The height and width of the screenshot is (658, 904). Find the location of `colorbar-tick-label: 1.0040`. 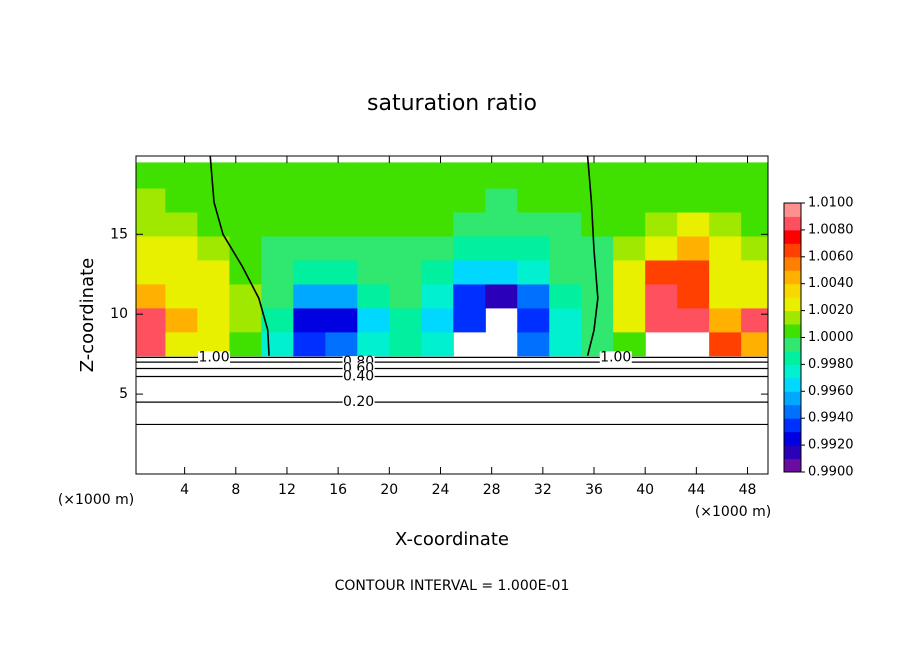

colorbar-tick-label: 1.0040 is located at coordinates (831, 283).